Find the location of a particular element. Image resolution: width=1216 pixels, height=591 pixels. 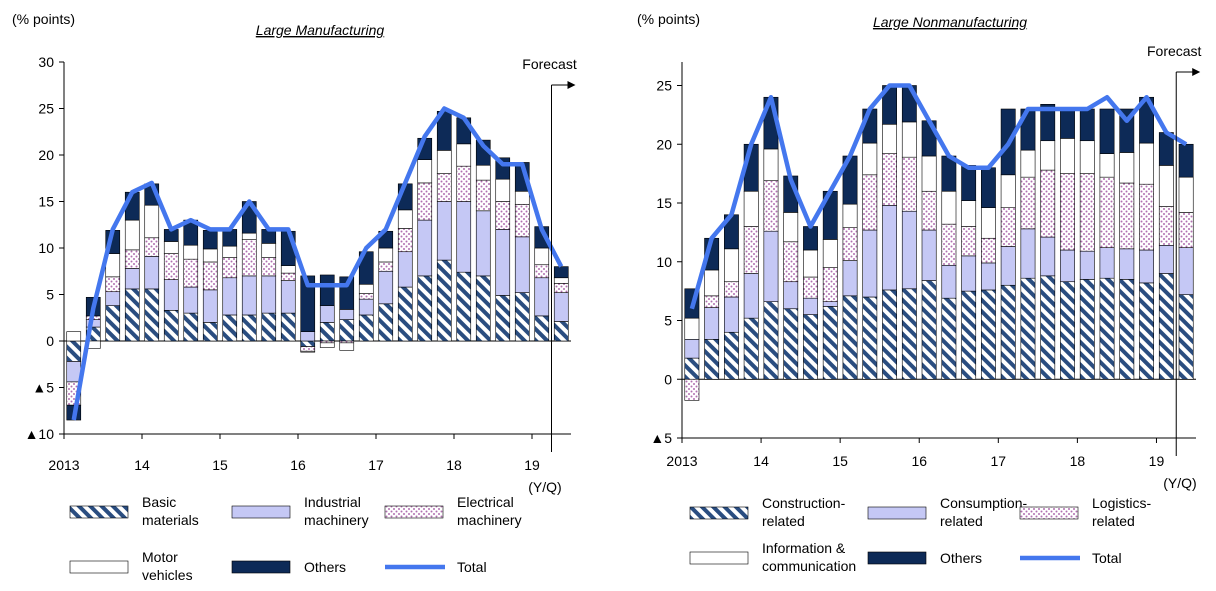

legend-label-motor: Motor is located at coordinates (160, 557).